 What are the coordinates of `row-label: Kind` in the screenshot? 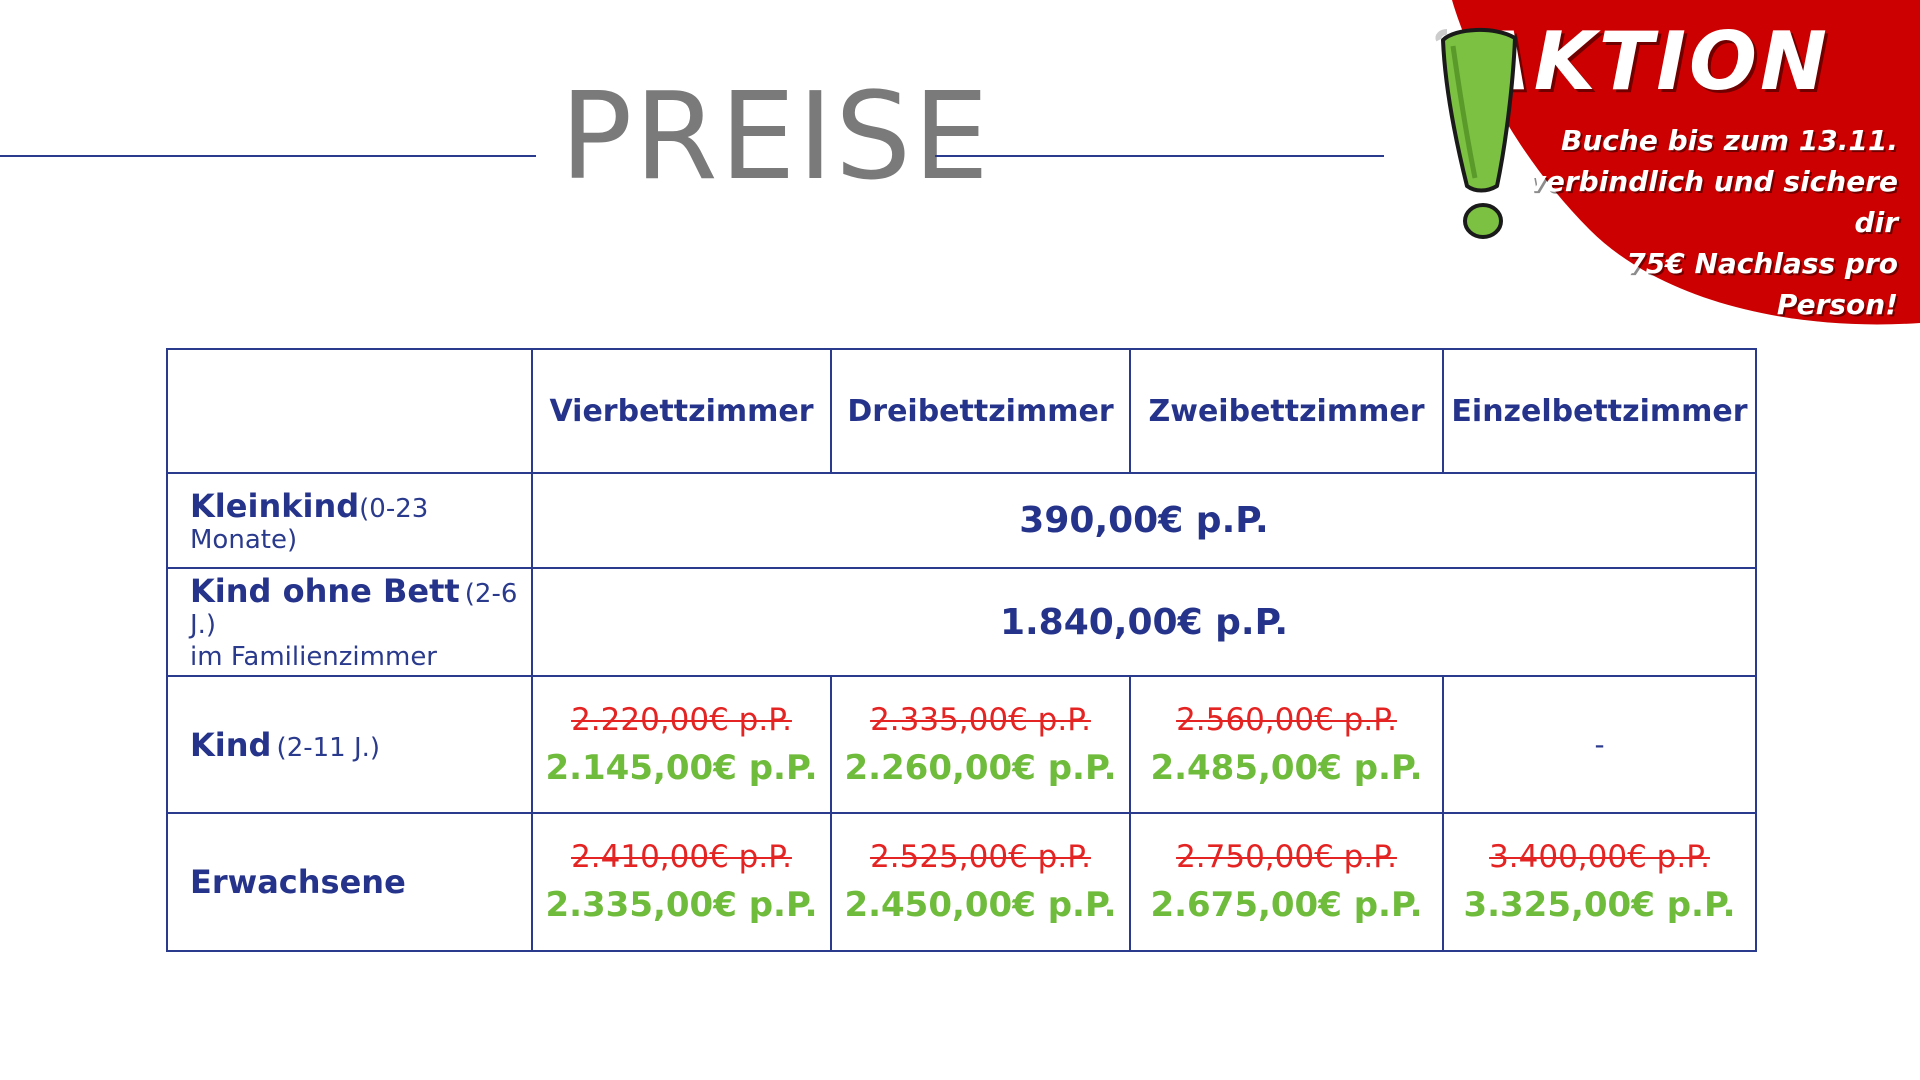 It's located at (231, 744).